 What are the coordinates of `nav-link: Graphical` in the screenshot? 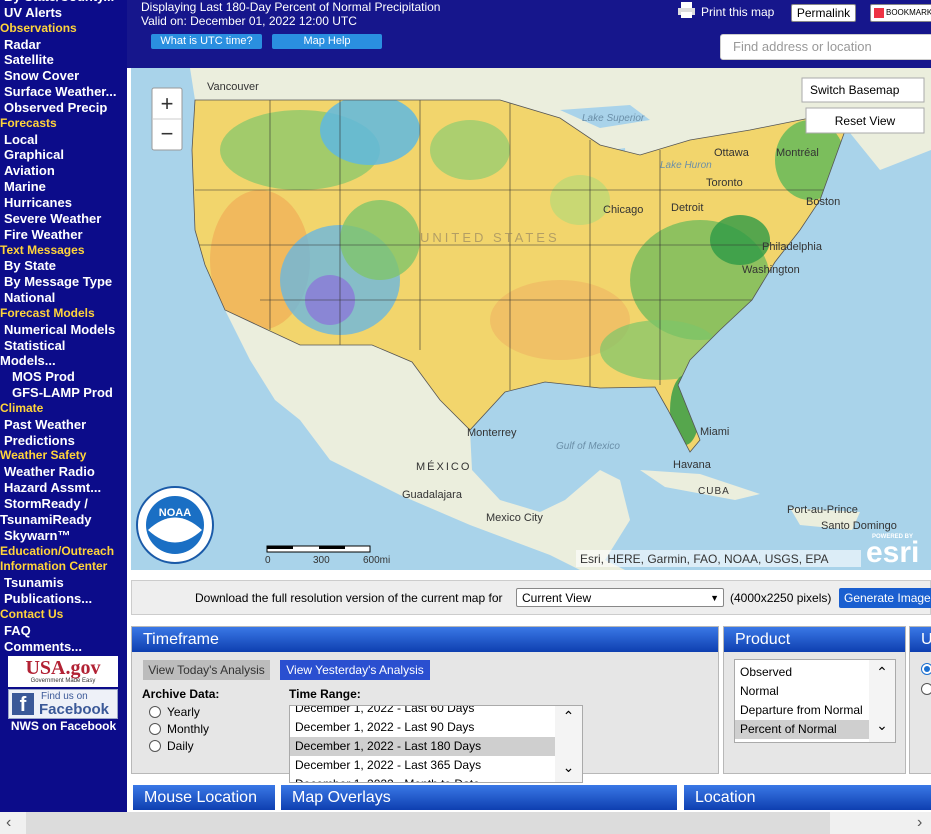 It's located at (34, 155).